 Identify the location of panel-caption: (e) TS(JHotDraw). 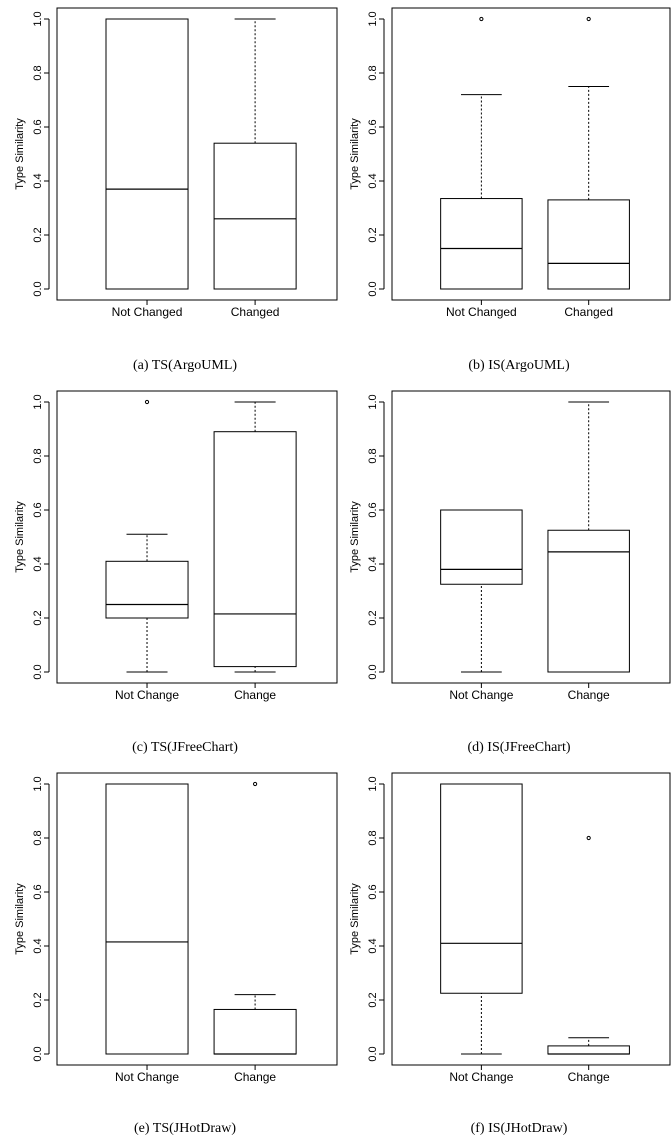
(185, 1128).